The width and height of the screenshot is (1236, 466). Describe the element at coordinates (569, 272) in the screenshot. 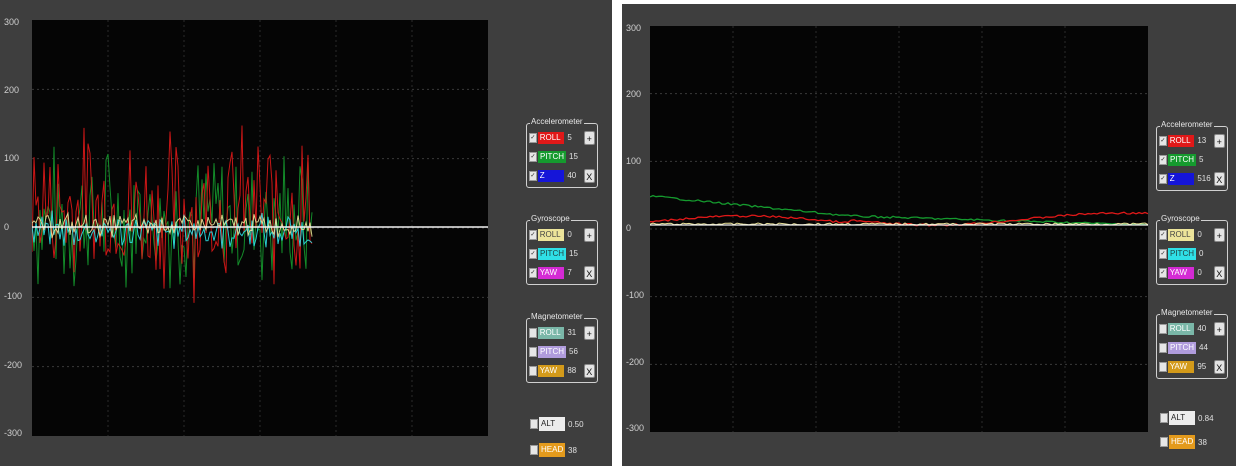

I see `yaw-value: 7` at that location.